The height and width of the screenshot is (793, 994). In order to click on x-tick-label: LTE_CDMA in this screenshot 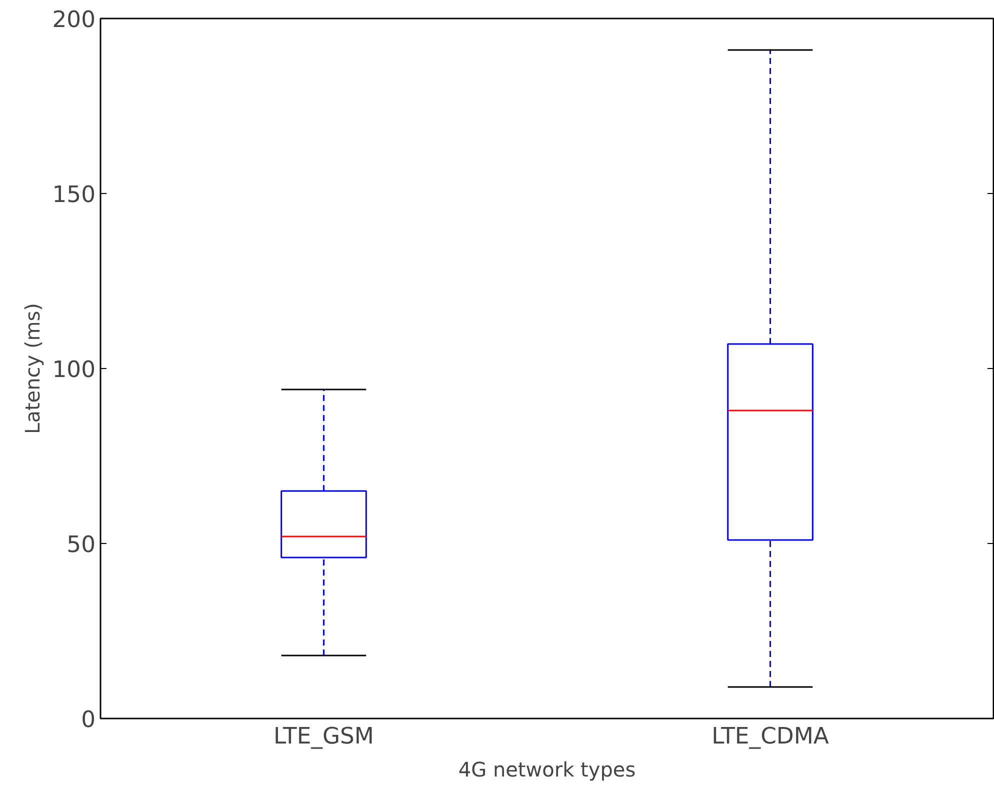, I will do `click(771, 737)`.